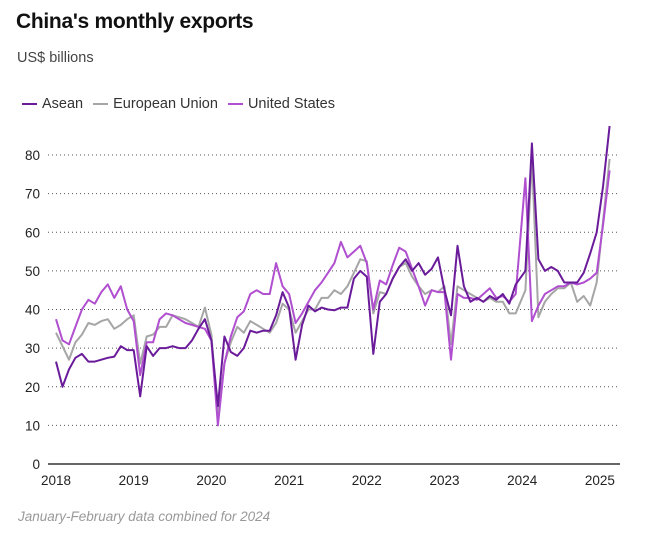 The image size is (645, 536). What do you see at coordinates (56, 480) in the screenshot?
I see `x-tick-label: 2018` at bounding box center [56, 480].